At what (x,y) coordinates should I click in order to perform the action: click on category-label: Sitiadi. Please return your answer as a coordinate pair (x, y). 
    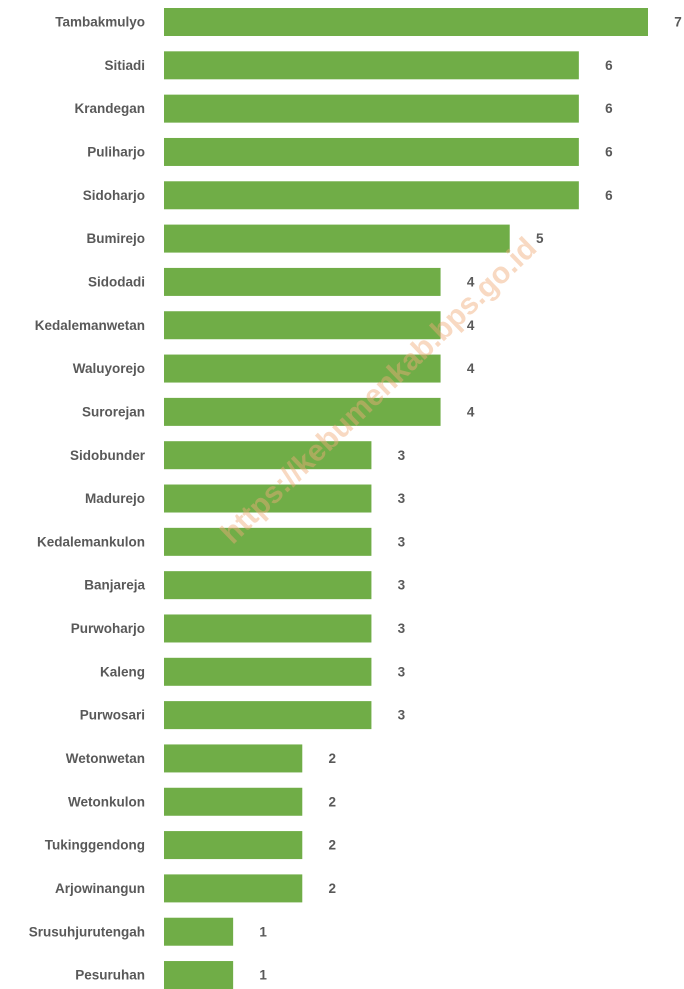
    Looking at the image, I should click on (124, 65).